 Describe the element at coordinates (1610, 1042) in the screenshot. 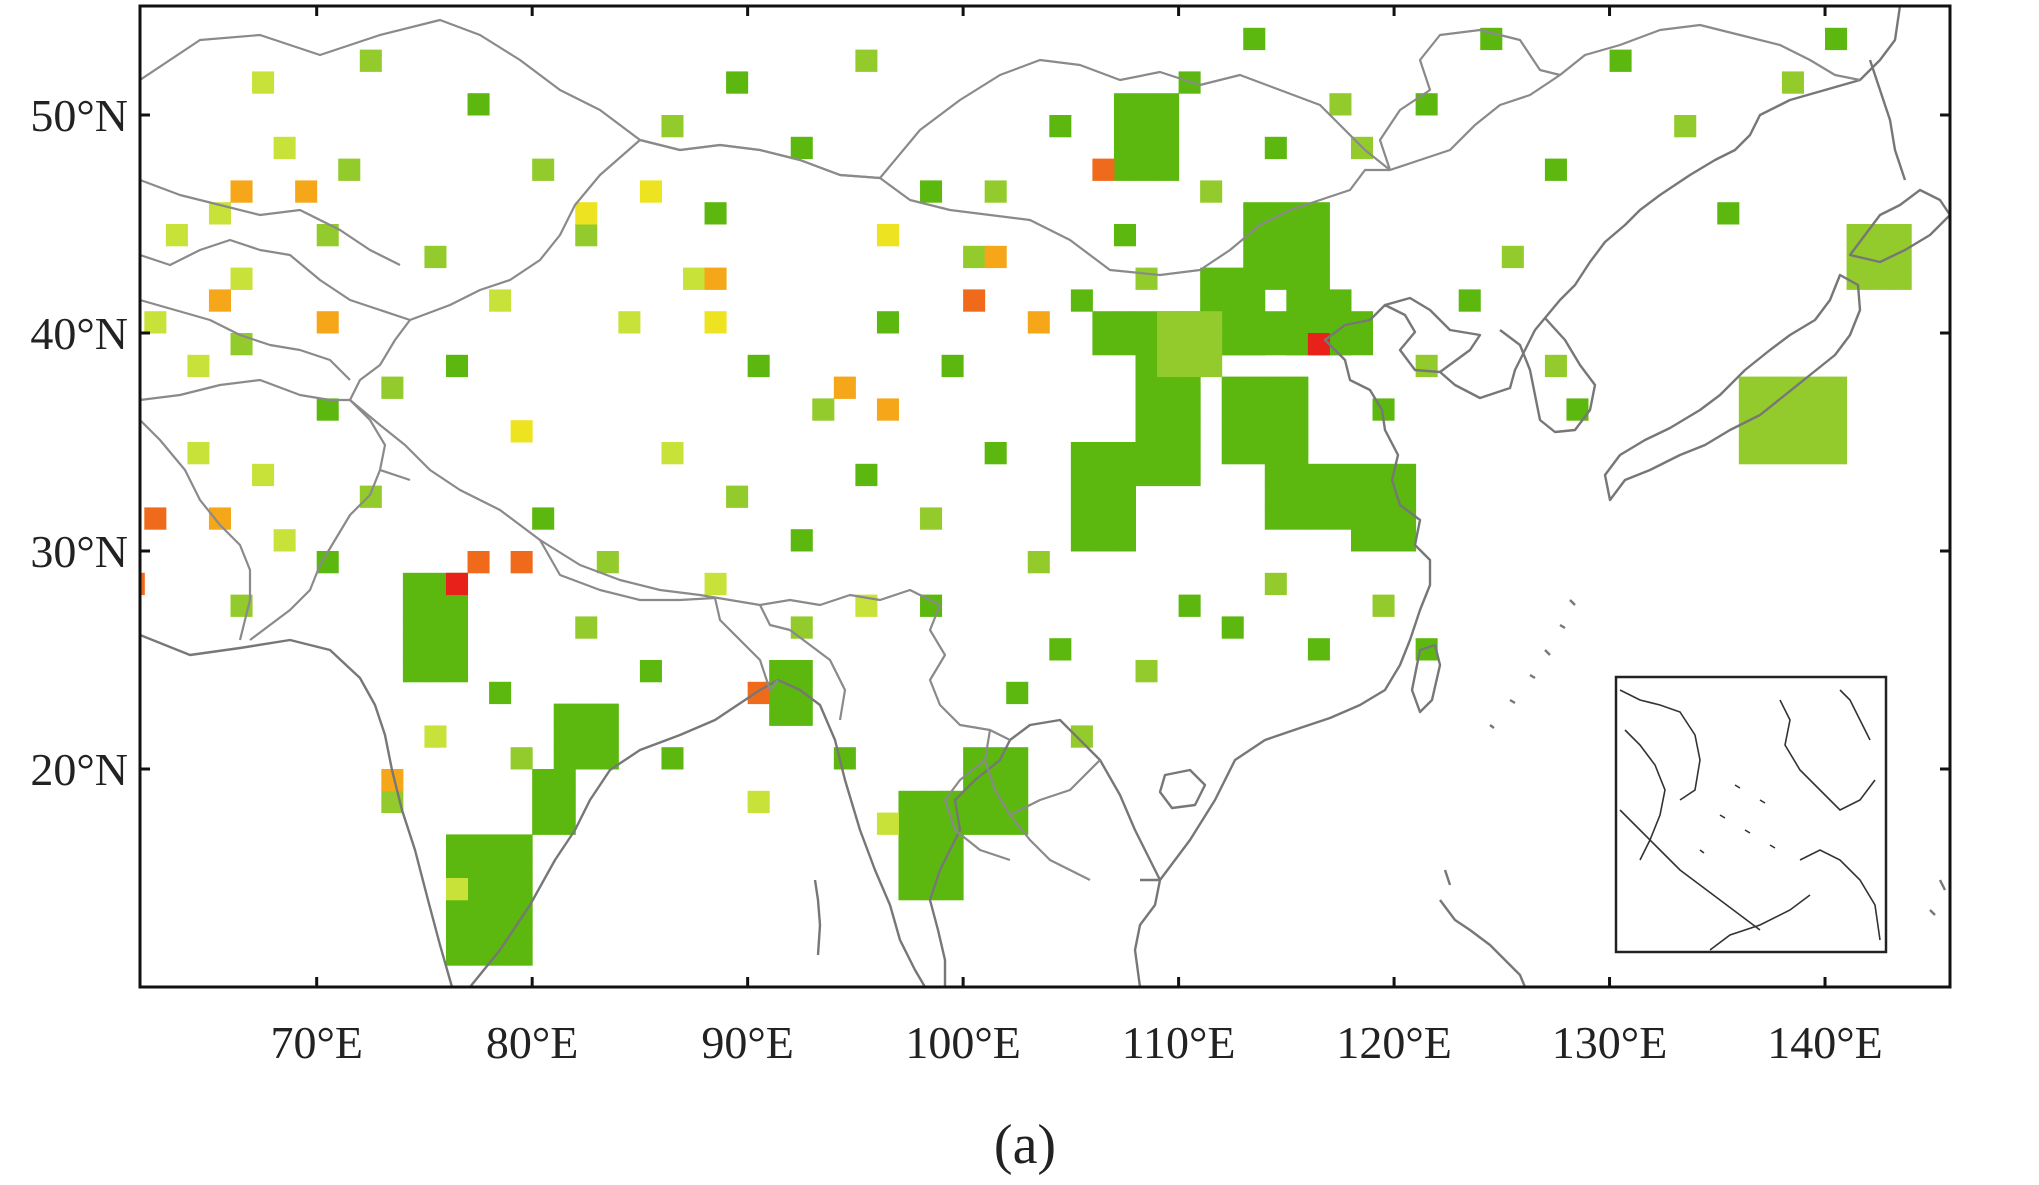

I see `lon-tick-label: 130°E` at that location.